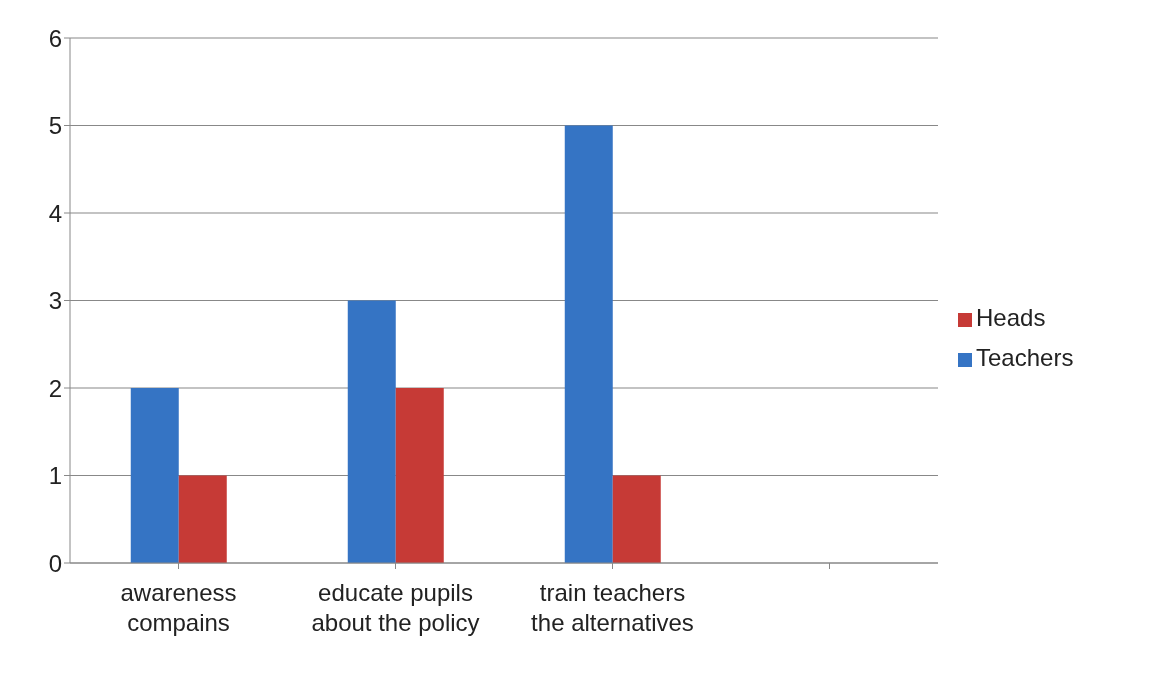 The height and width of the screenshot is (674, 1150). What do you see at coordinates (55, 563) in the screenshot?
I see `y-tick-label: 0` at bounding box center [55, 563].